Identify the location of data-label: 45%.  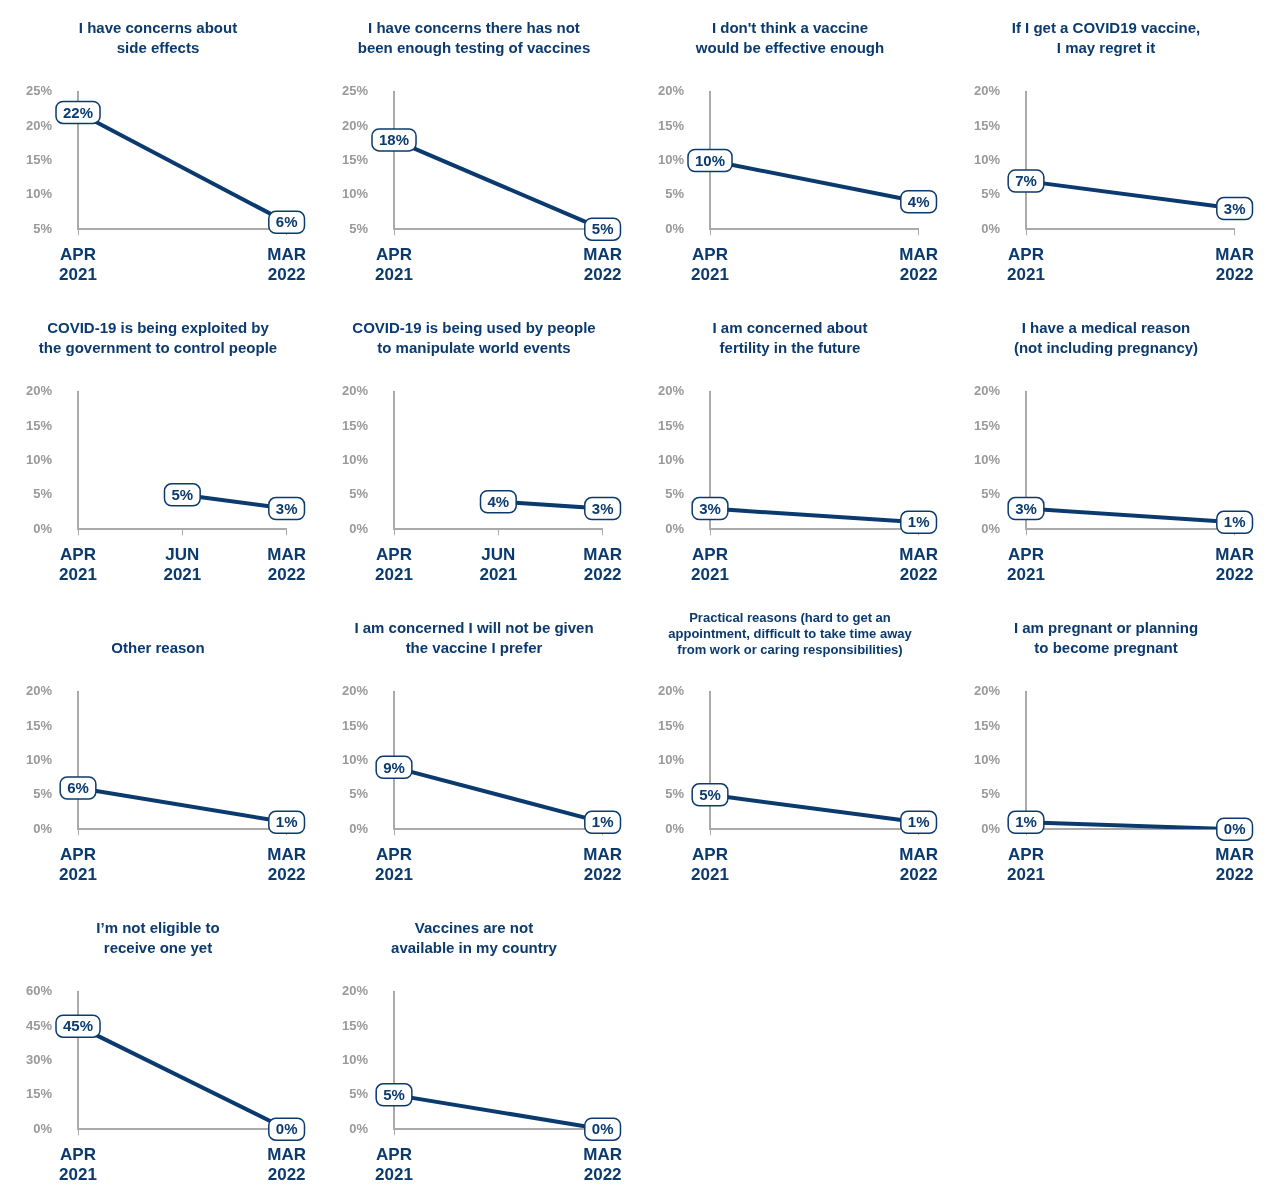
(78, 1026).